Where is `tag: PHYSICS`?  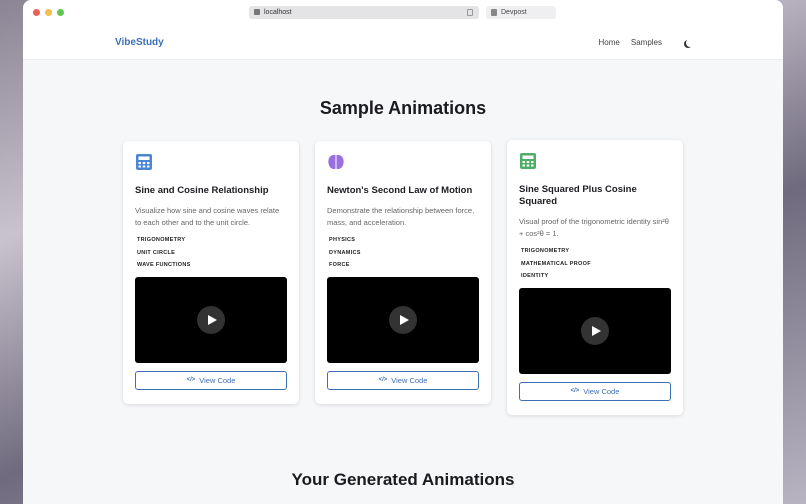
tag: PHYSICS is located at coordinates (342, 240).